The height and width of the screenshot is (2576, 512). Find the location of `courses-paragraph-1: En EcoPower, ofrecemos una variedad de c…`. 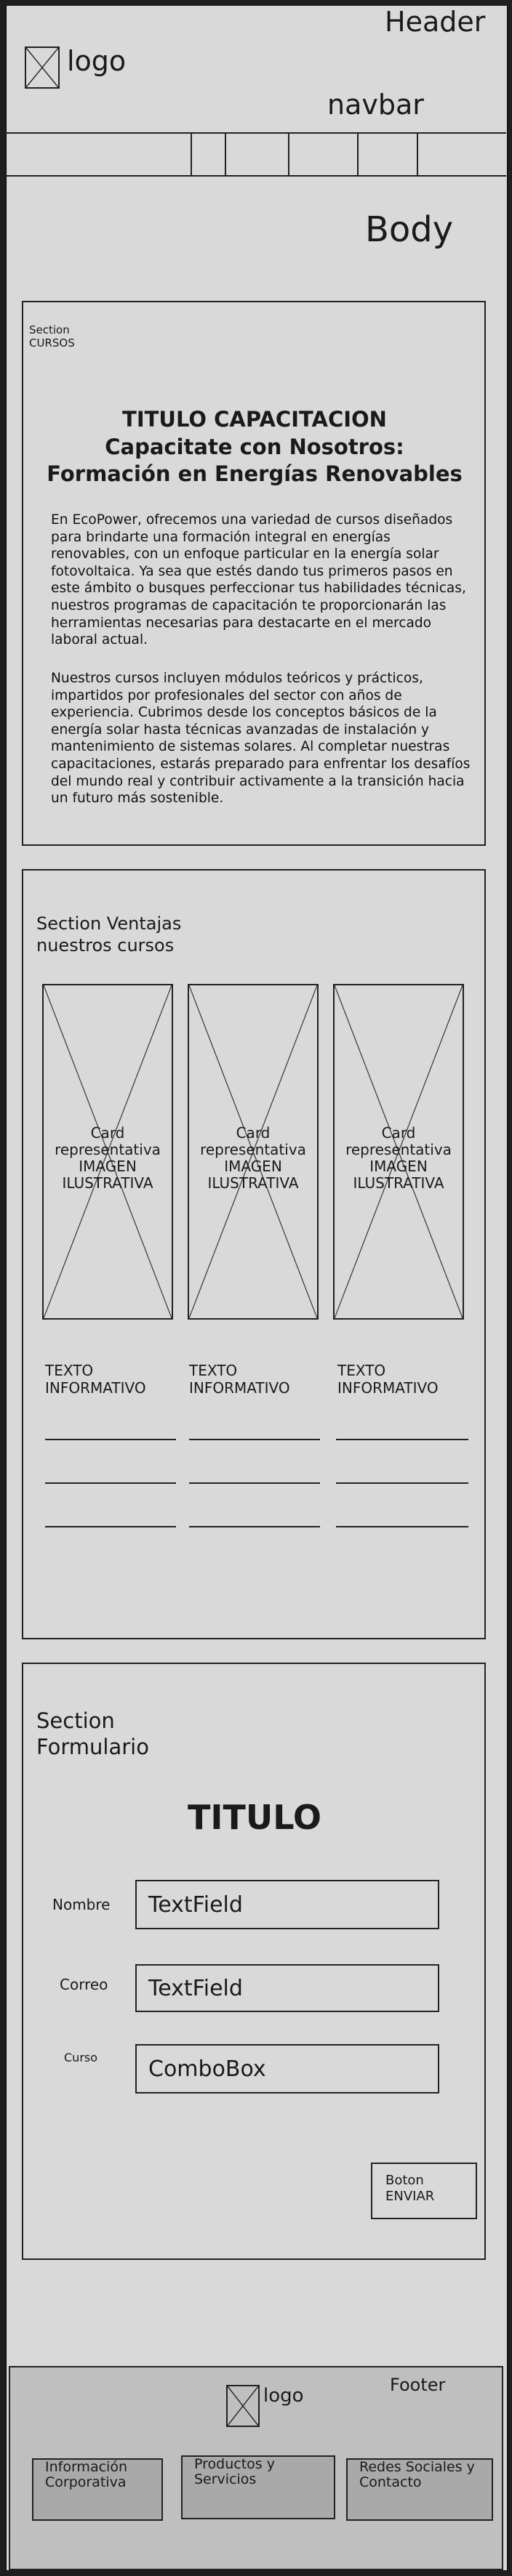

courses-paragraph-1: En EcoPower, ofrecemos una variedad de c… is located at coordinates (258, 580).